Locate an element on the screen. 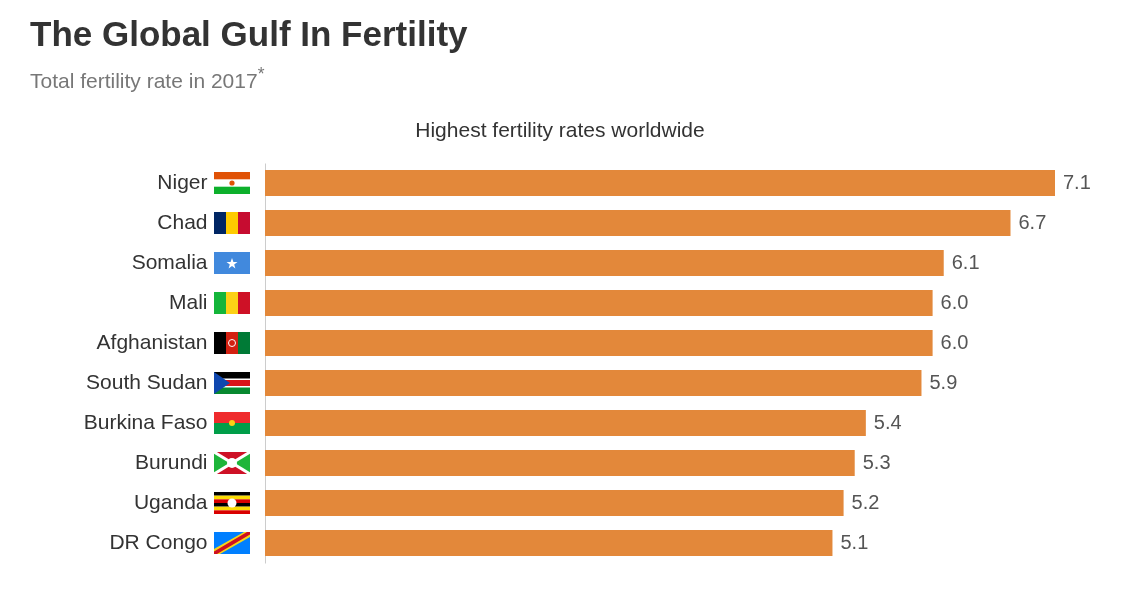 The width and height of the screenshot is (1125, 589). data-label: 6.7 is located at coordinates (1032, 222).